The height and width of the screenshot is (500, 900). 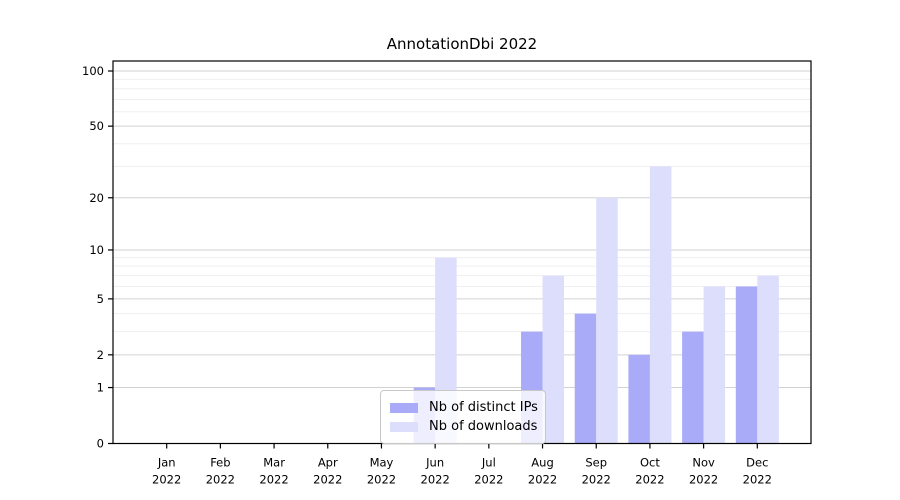 I want to click on y-tick-label: 2, so click(x=100, y=355).